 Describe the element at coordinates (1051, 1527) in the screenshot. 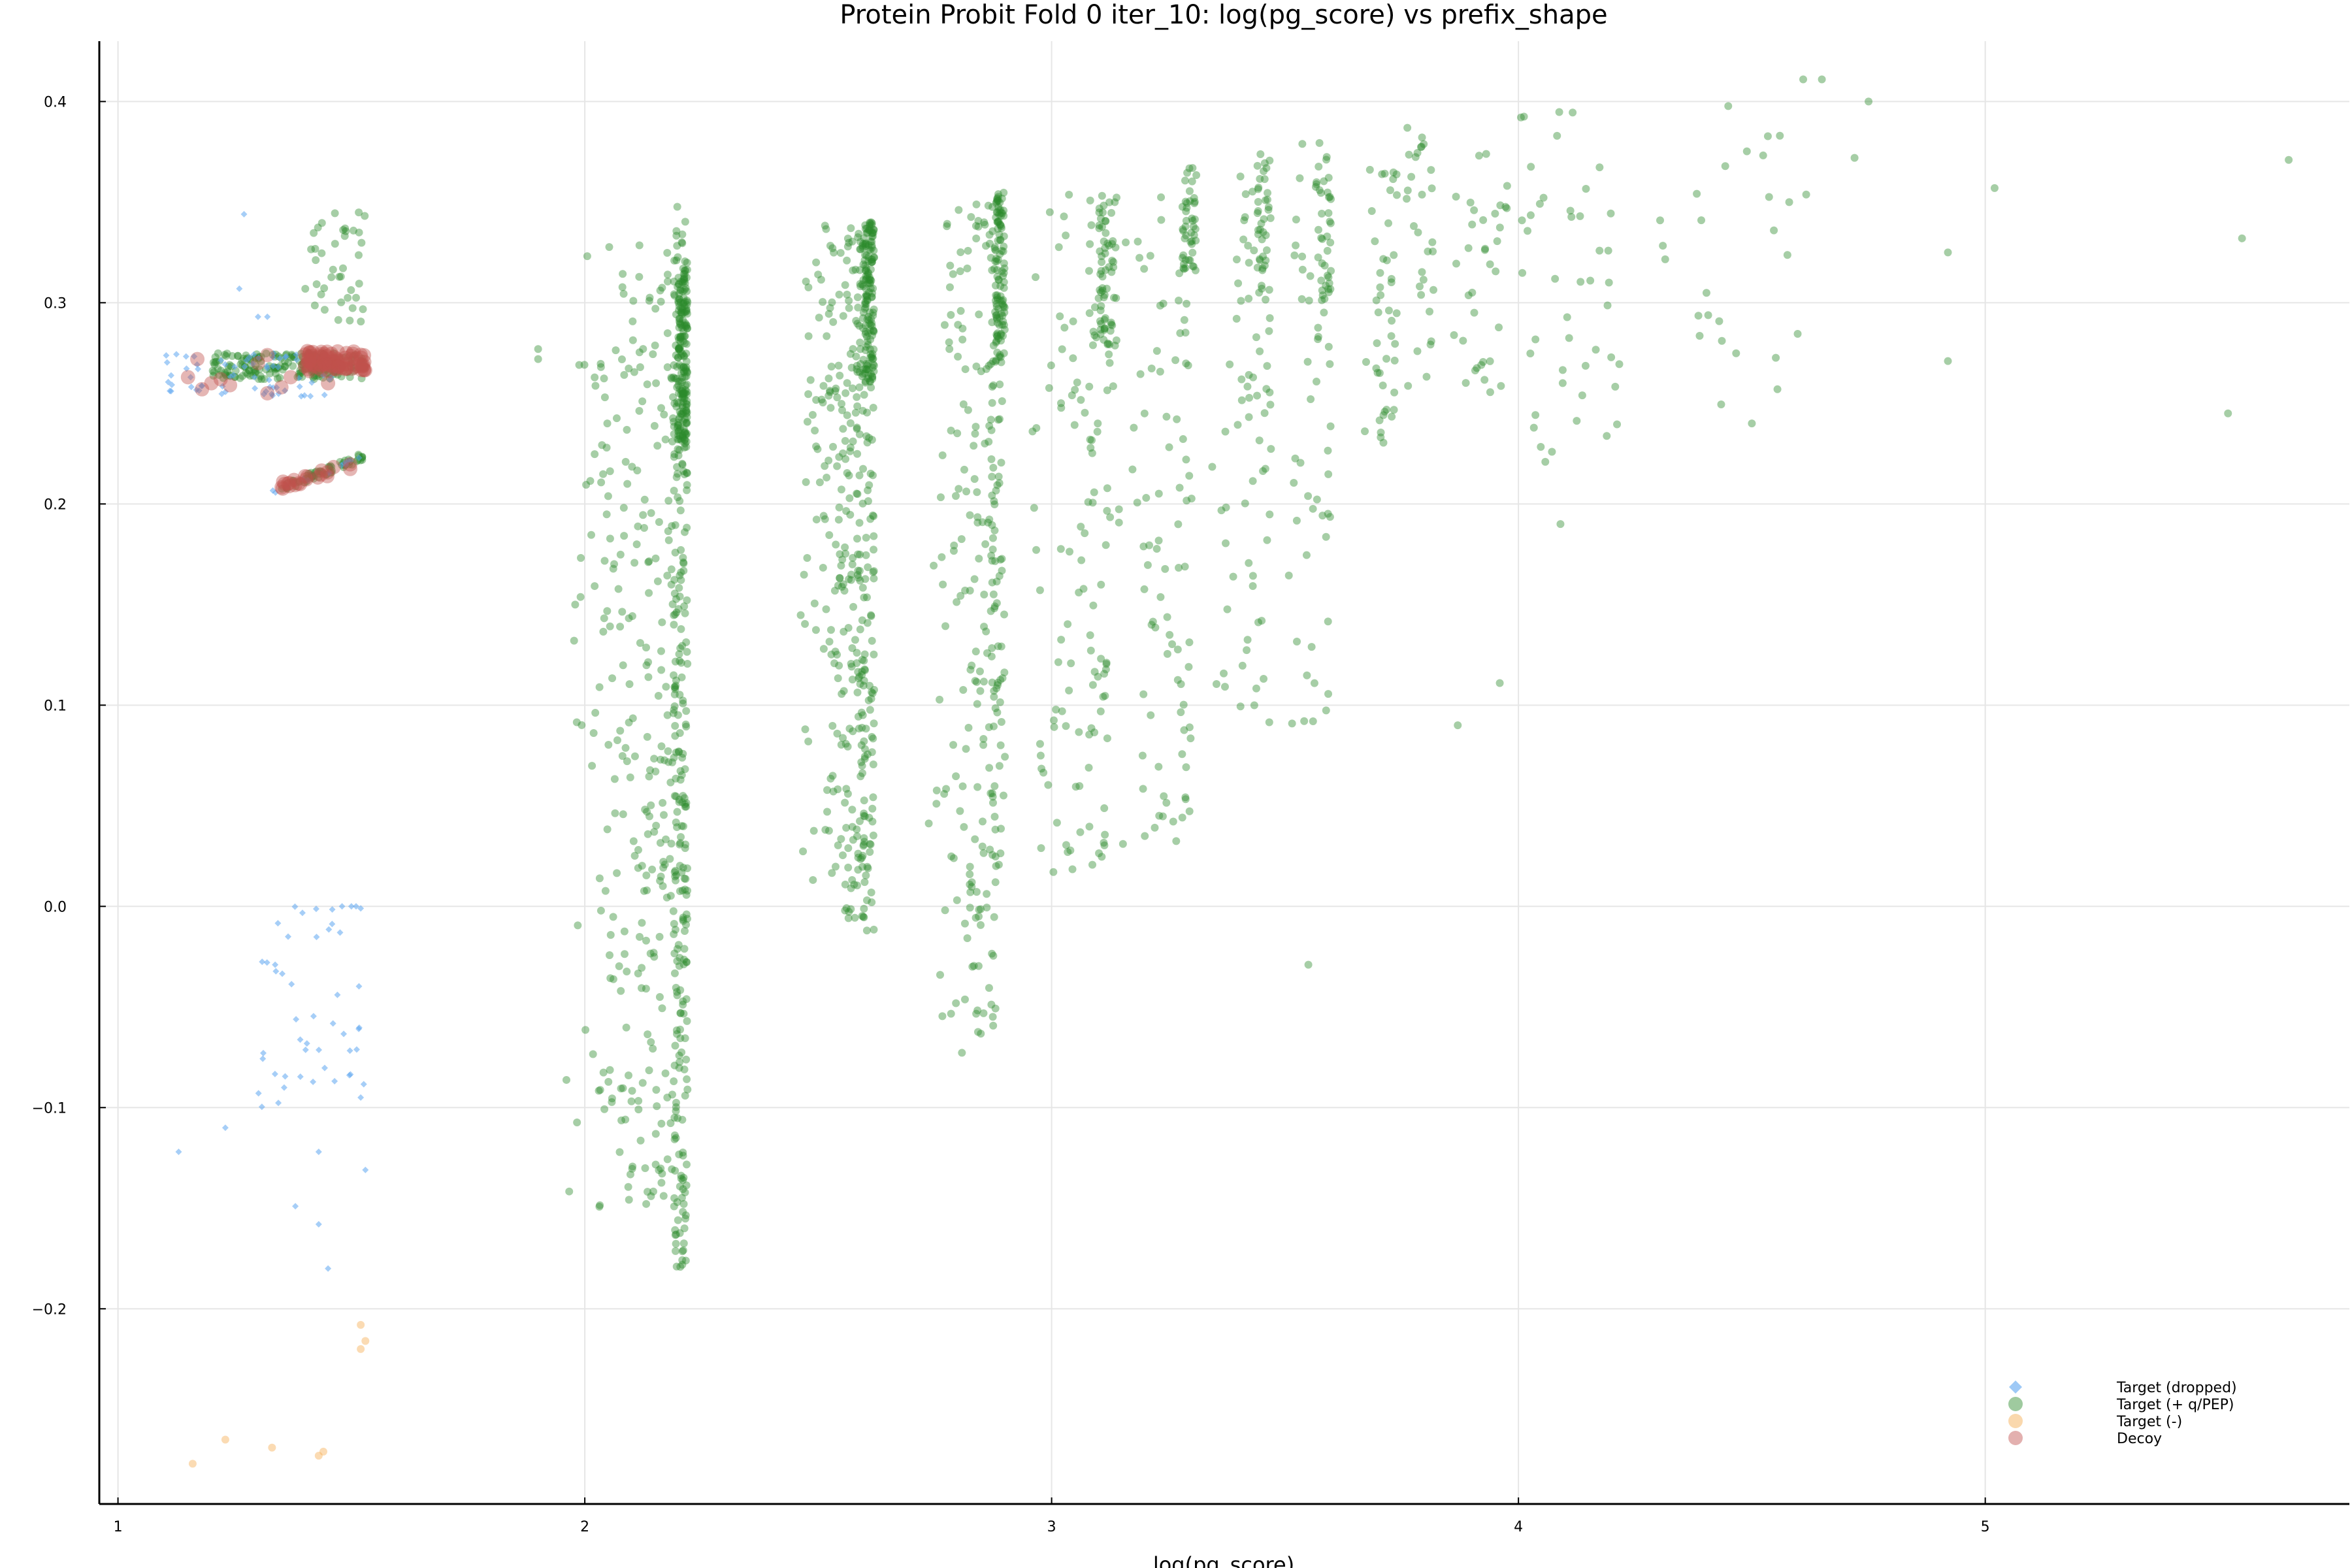

I see `x-tick-label: 3` at that location.